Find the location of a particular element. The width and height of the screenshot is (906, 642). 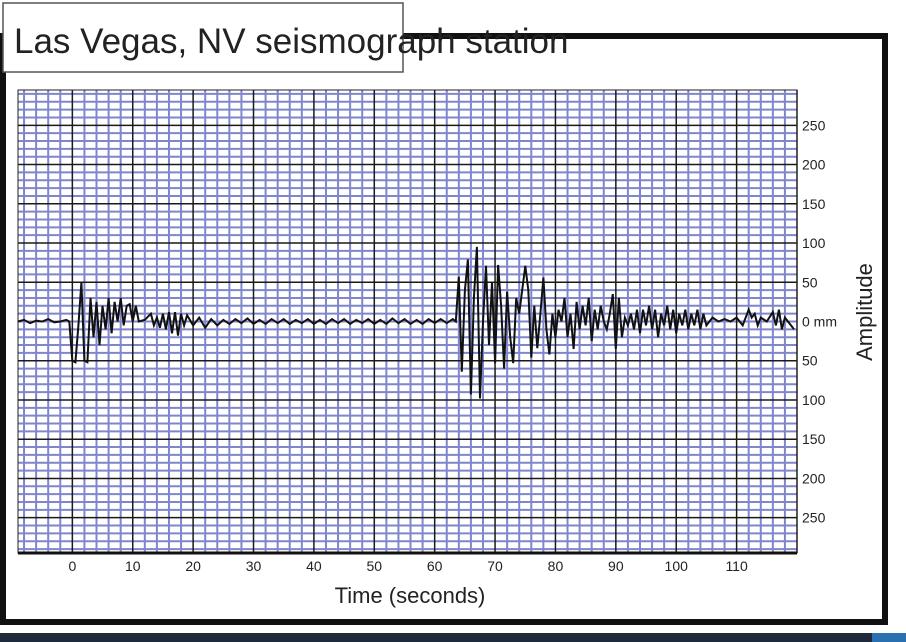

x-tick-labels: 0 10 20 30 40 50 60 70 80 90 100 110 is located at coordinates (408, 566).